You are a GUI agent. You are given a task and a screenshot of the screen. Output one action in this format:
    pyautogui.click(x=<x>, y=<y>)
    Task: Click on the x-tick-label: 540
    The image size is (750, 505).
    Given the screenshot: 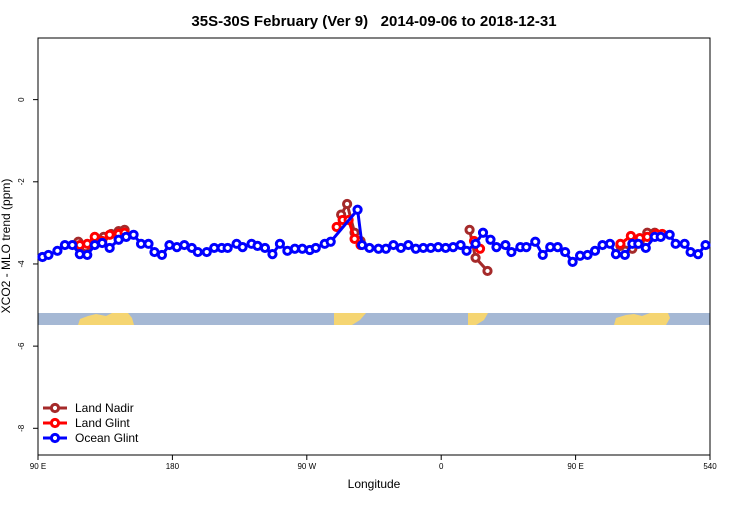 What is the action you would take?
    pyautogui.click(x=710, y=466)
    